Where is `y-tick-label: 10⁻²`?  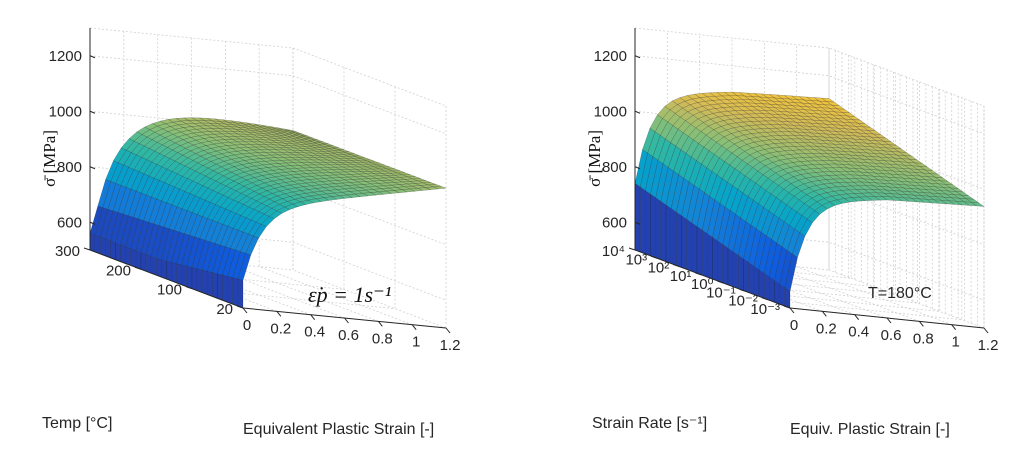 y-tick-label: 10⁻² is located at coordinates (743, 301).